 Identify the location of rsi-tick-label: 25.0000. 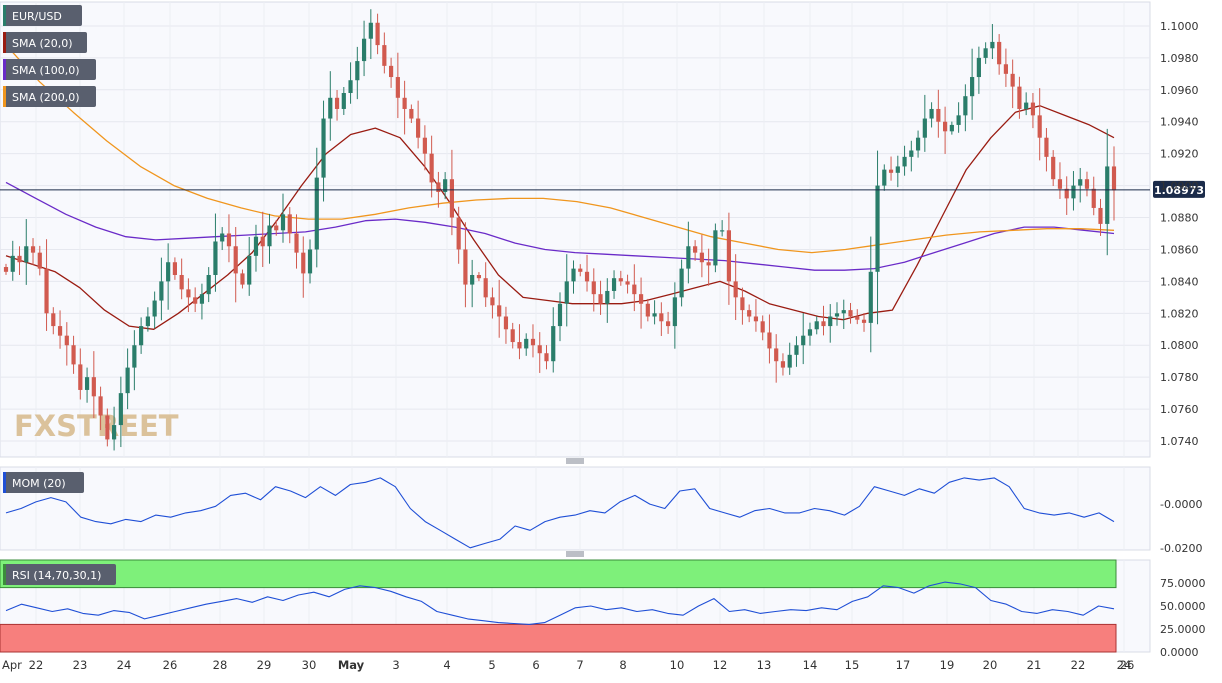
(1183, 629).